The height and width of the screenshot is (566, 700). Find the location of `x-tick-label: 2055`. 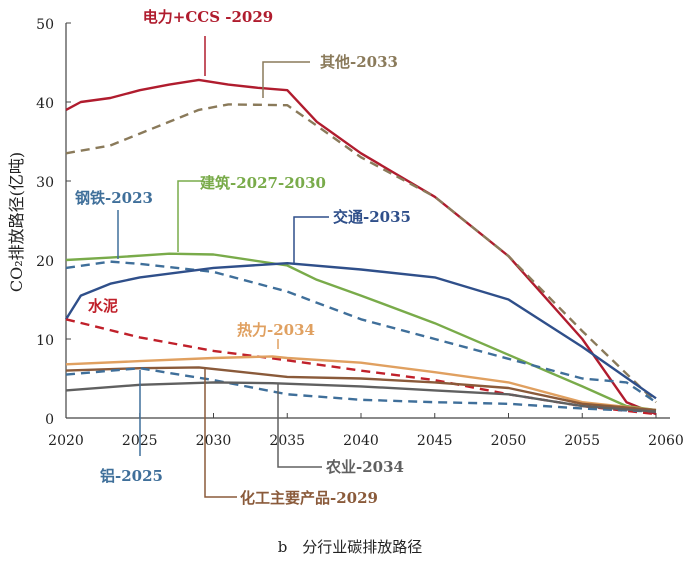

x-tick-label: 2055 is located at coordinates (582, 441).